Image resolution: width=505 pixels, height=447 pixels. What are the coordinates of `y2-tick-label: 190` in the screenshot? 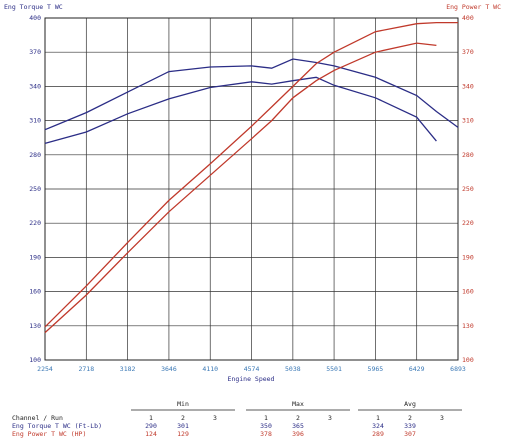 It's located at (468, 257).